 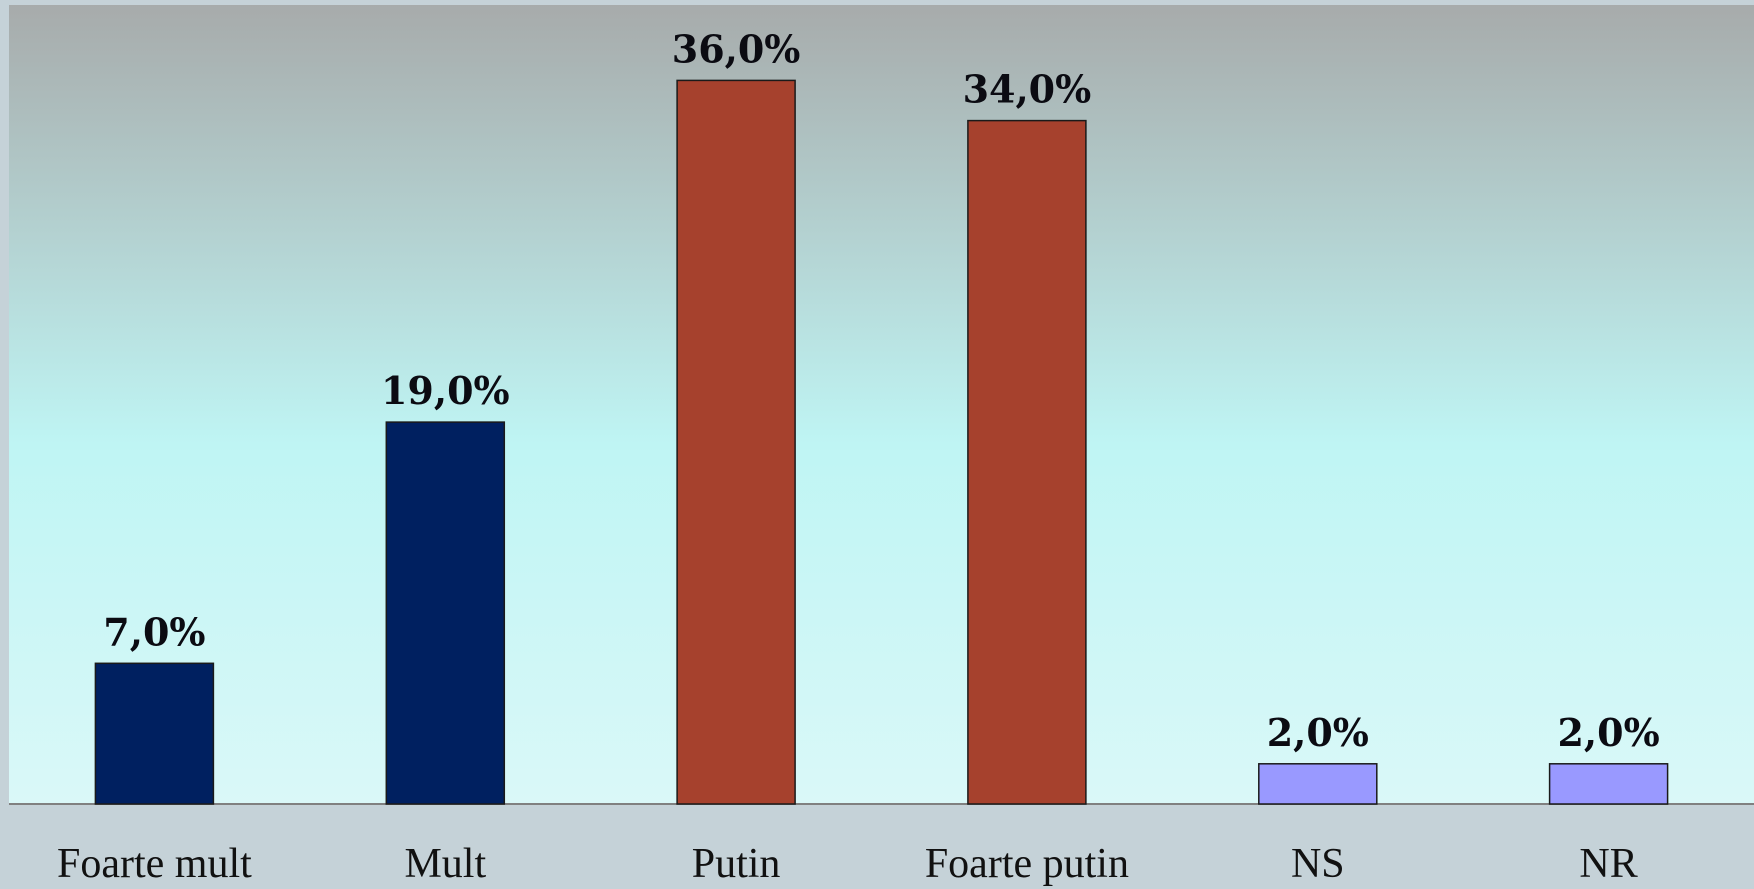 I want to click on category-label-1: Foarte mult, so click(x=154, y=864).